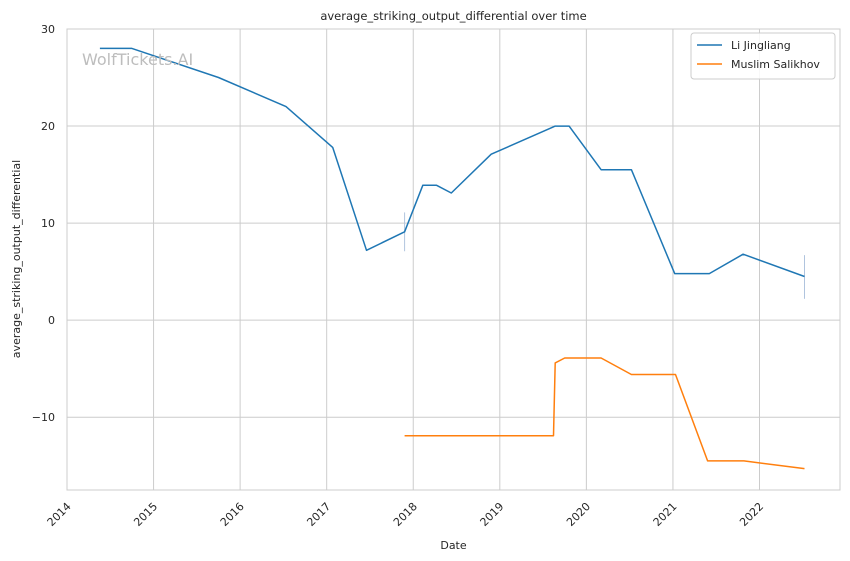 The height and width of the screenshot is (561, 850). I want to click on y-tick-label: 0, so click(51, 320).